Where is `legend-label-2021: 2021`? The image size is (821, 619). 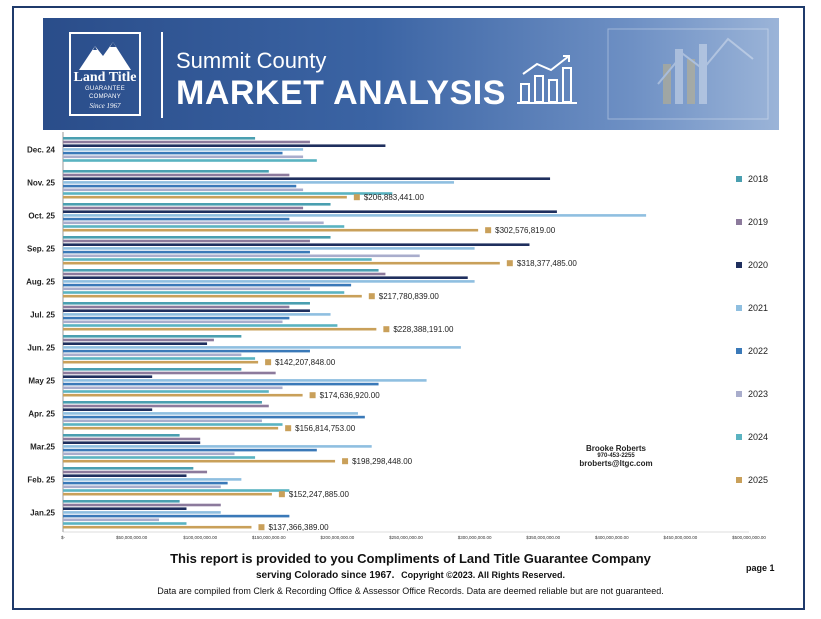
legend-label-2021: 2021 is located at coordinates (758, 308).